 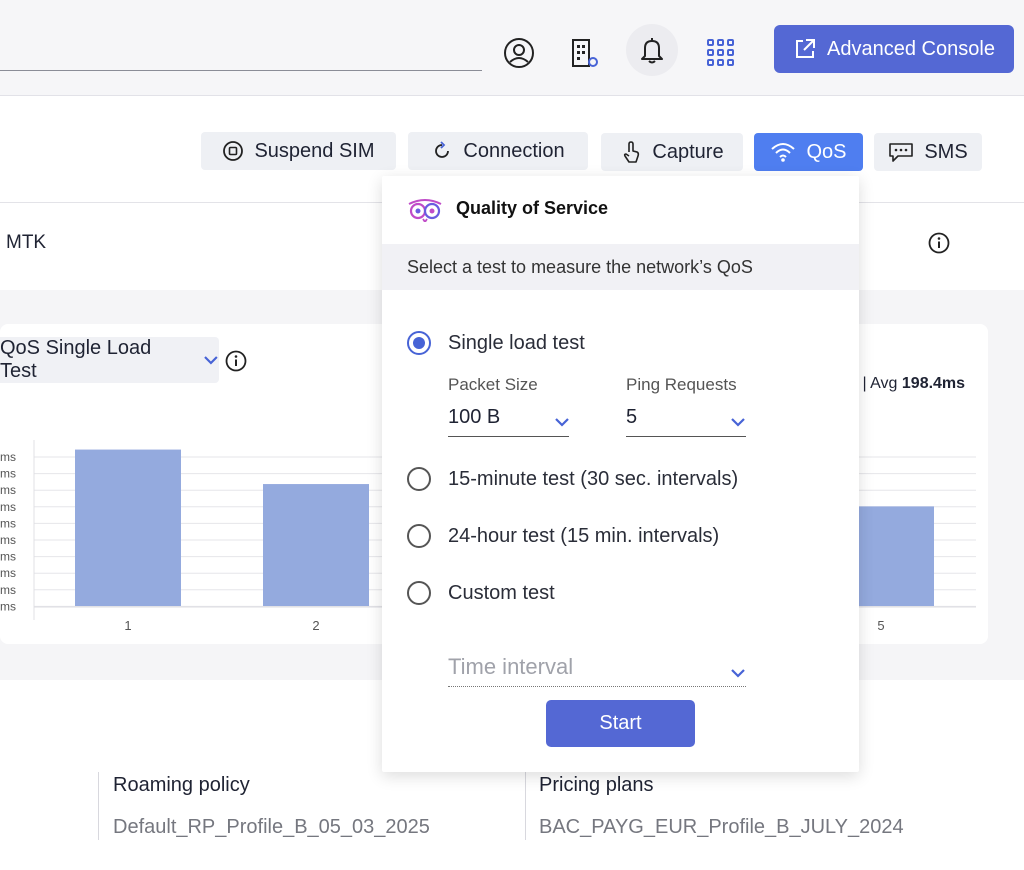 I want to click on test-type-select: QoS Single Load Test, so click(x=109, y=360).